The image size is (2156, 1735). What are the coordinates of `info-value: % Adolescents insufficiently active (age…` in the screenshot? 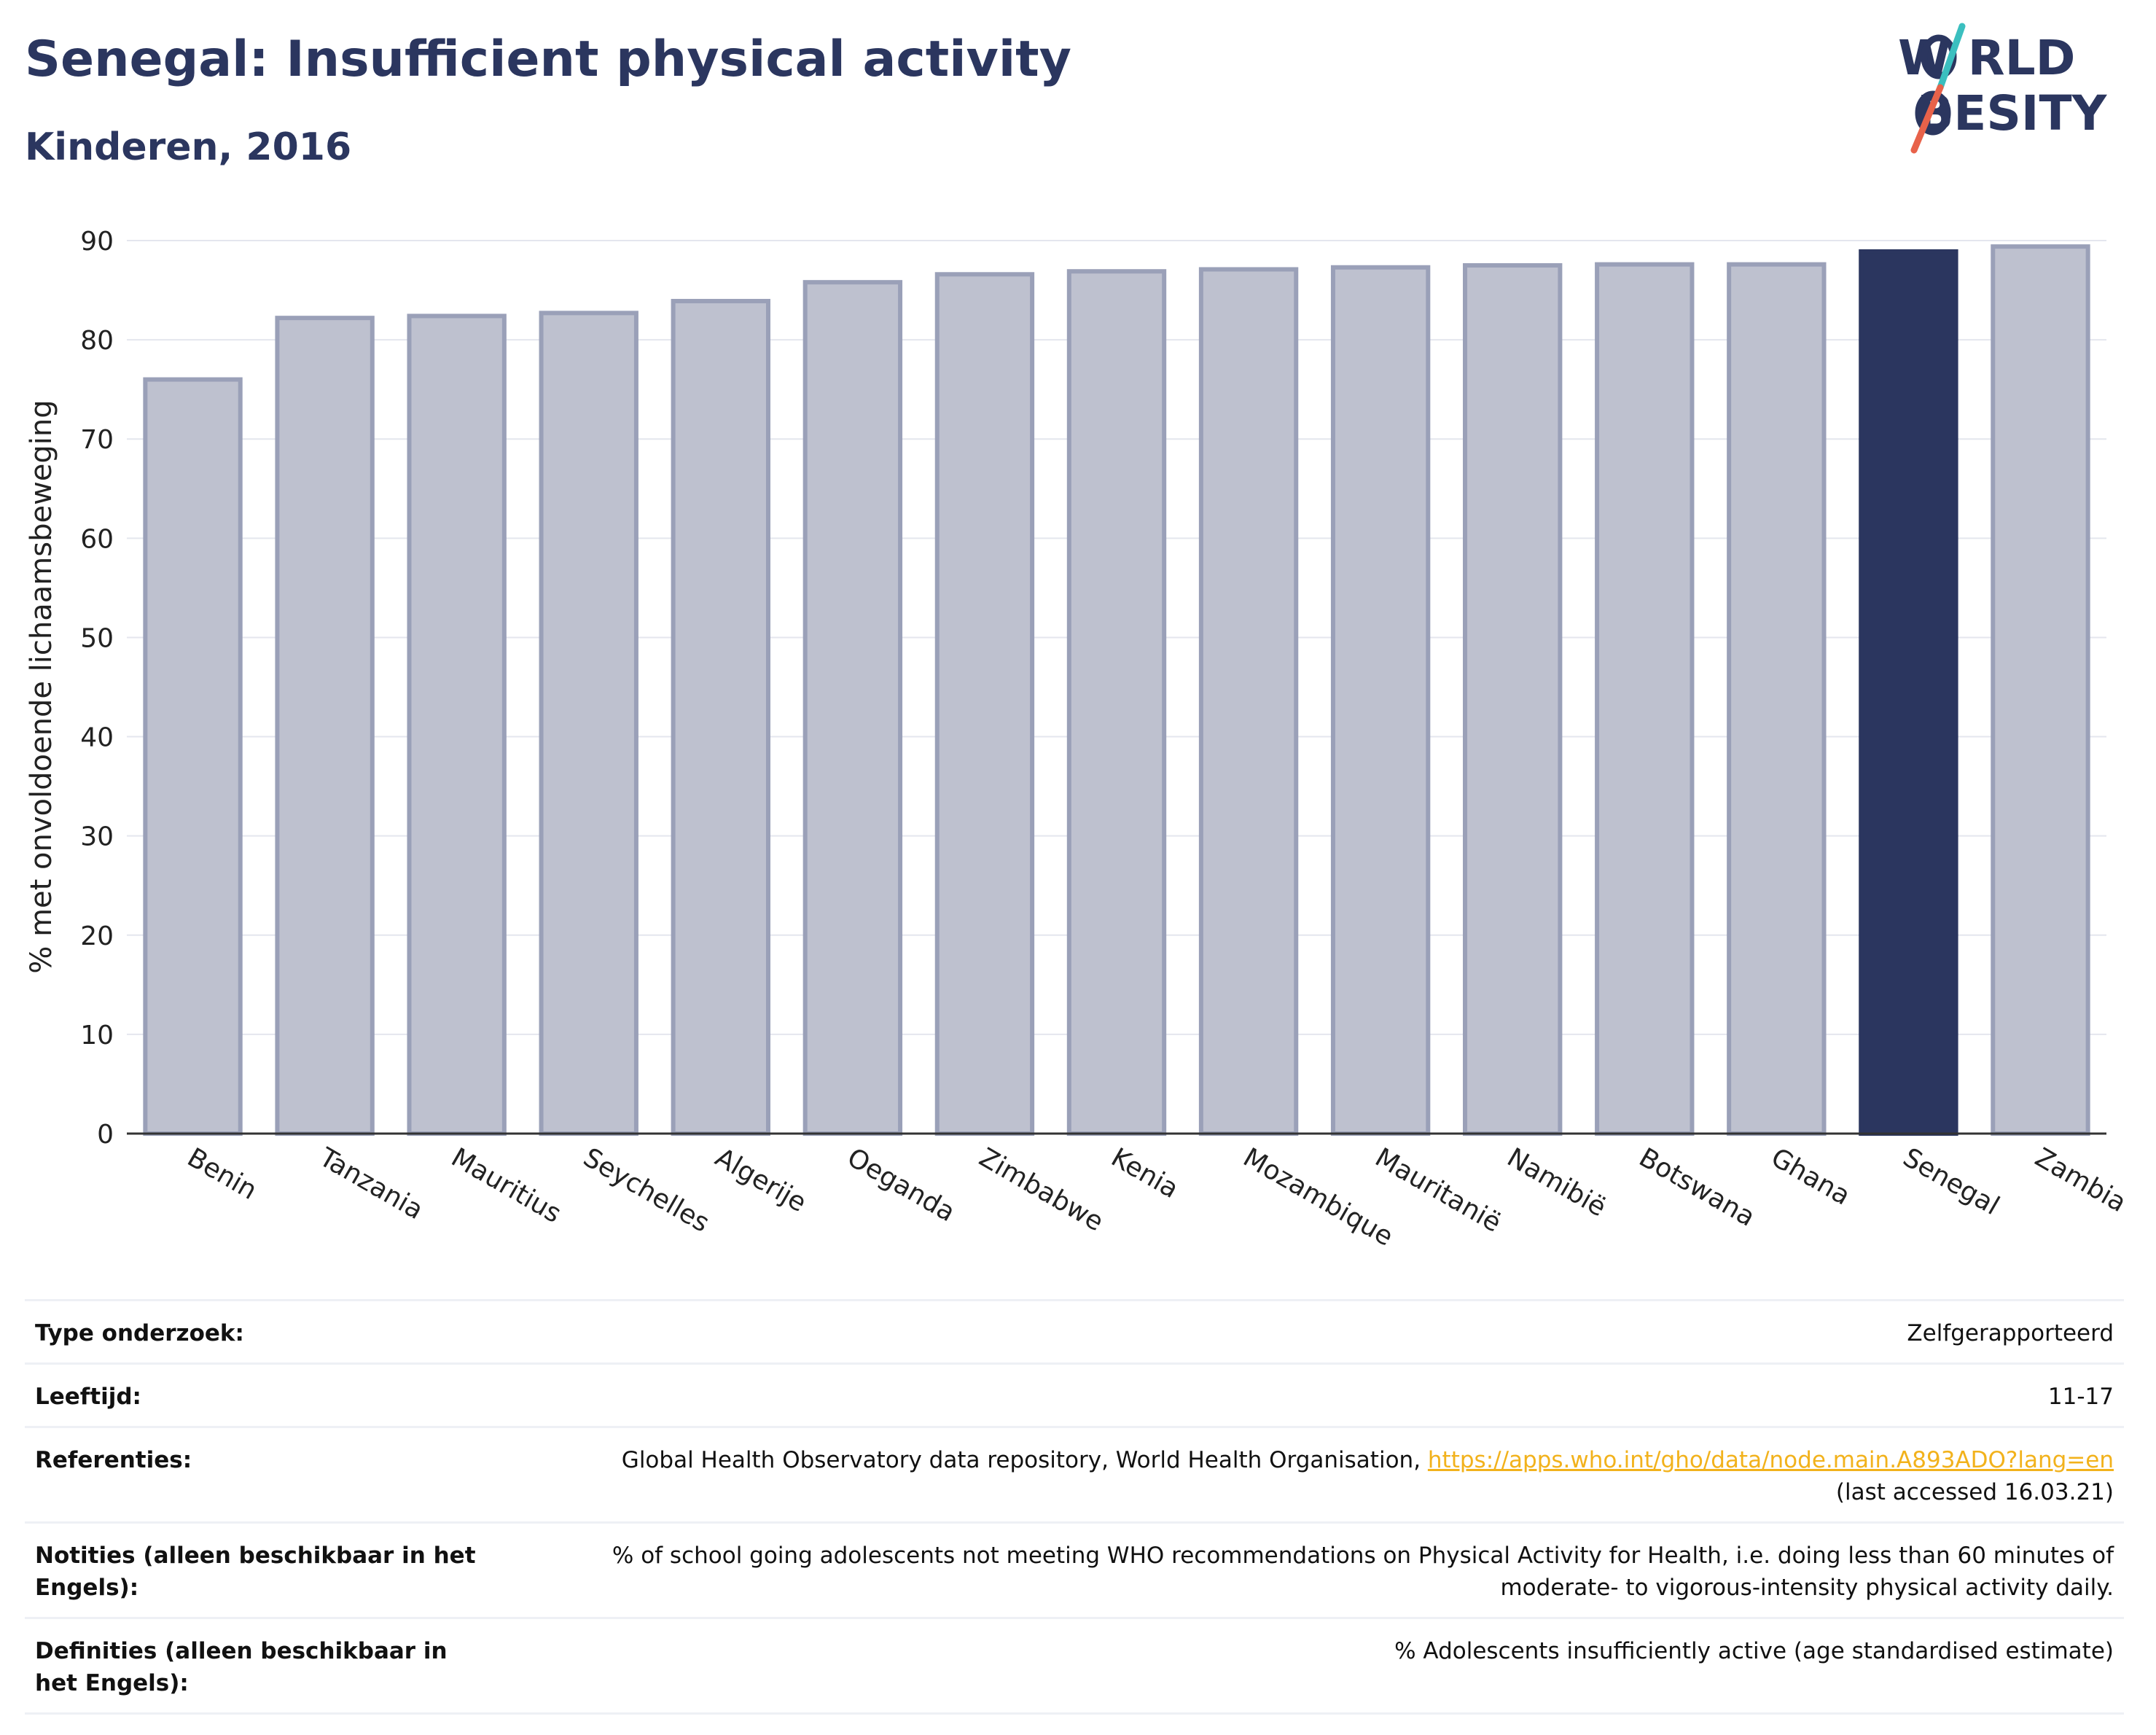 It's located at (1301, 1651).